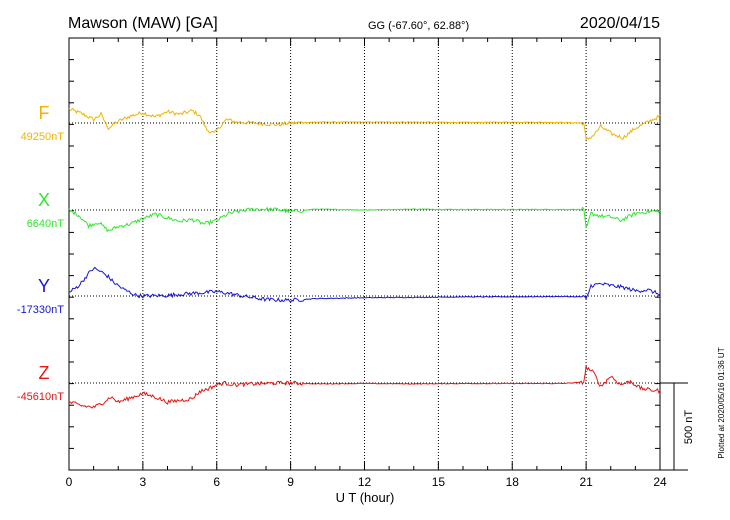 The image size is (730, 520). What do you see at coordinates (69, 482) in the screenshot?
I see `x-tick-label: 0` at bounding box center [69, 482].